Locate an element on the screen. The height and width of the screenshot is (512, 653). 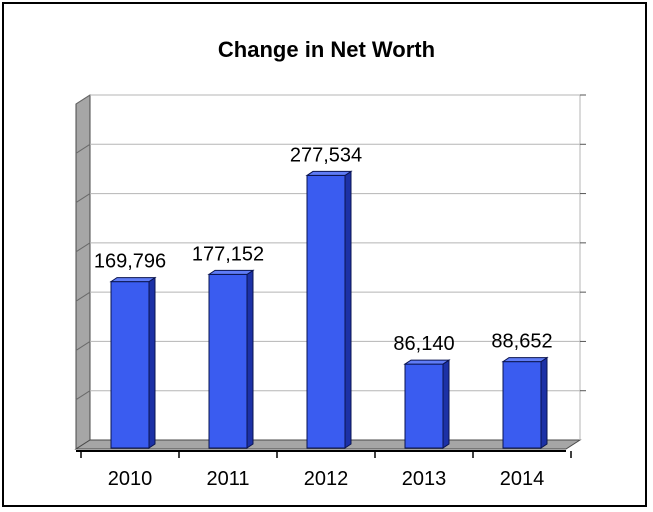
x-tick-label: 2014 is located at coordinates (522, 479).